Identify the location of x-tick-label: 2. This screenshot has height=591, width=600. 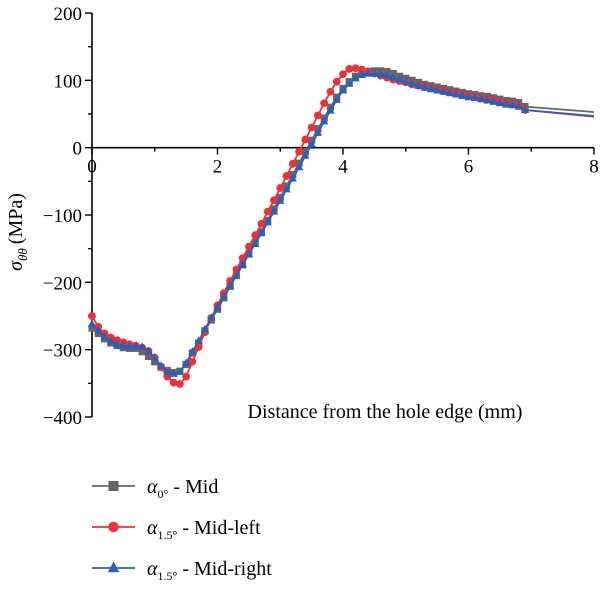
(218, 167).